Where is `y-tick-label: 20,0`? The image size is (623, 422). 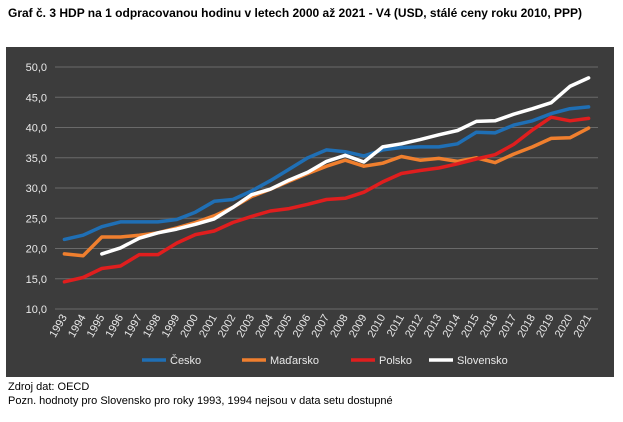
y-tick-label: 20,0 is located at coordinates (36, 250).